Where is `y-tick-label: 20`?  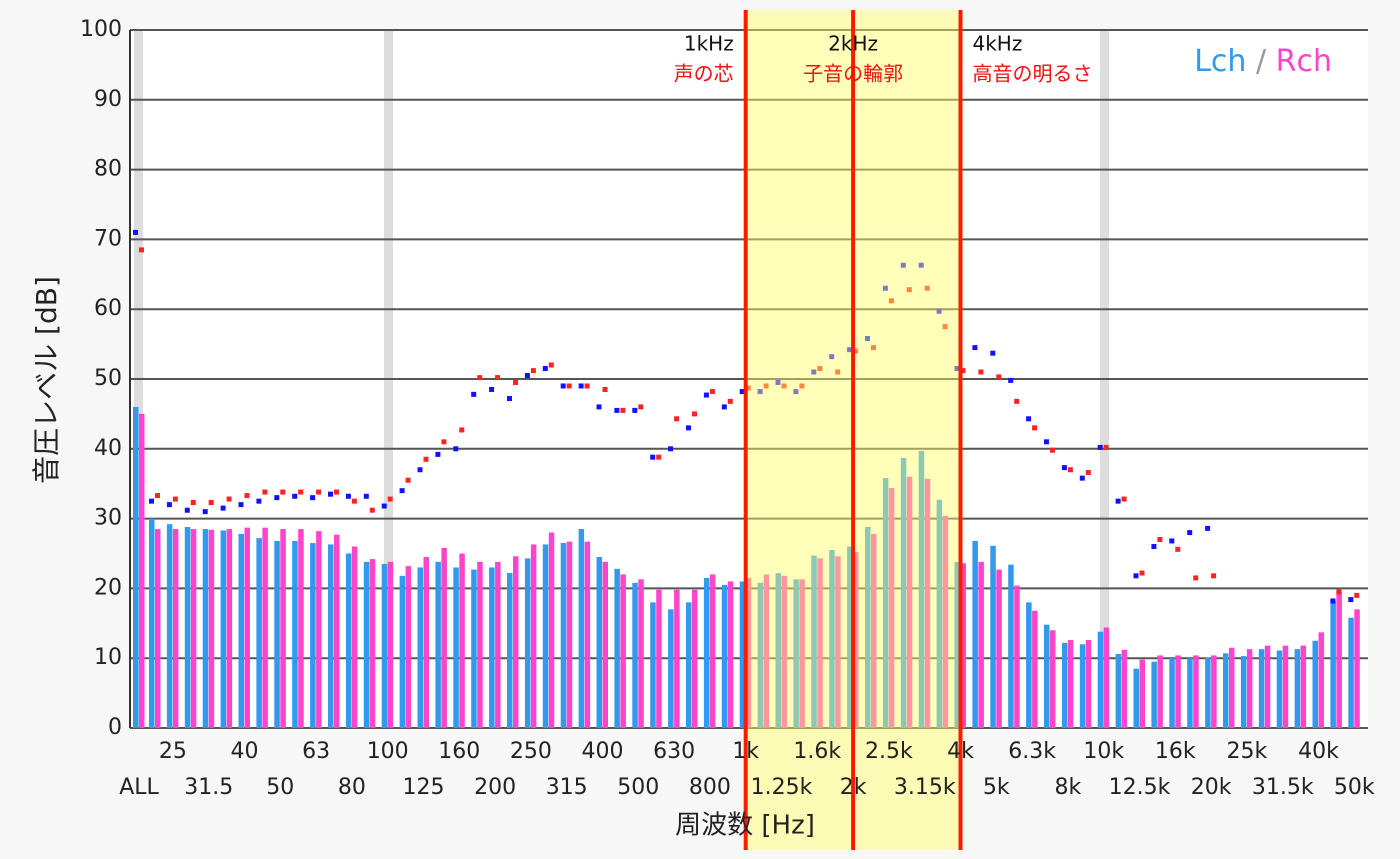 y-tick-label: 20 is located at coordinates (108, 587).